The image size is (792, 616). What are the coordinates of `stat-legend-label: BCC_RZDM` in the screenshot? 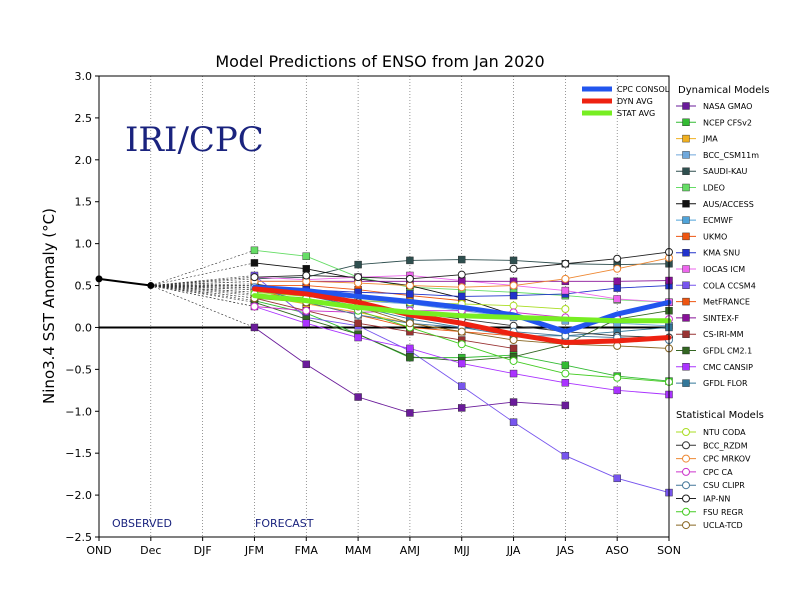 It's located at (725, 445).